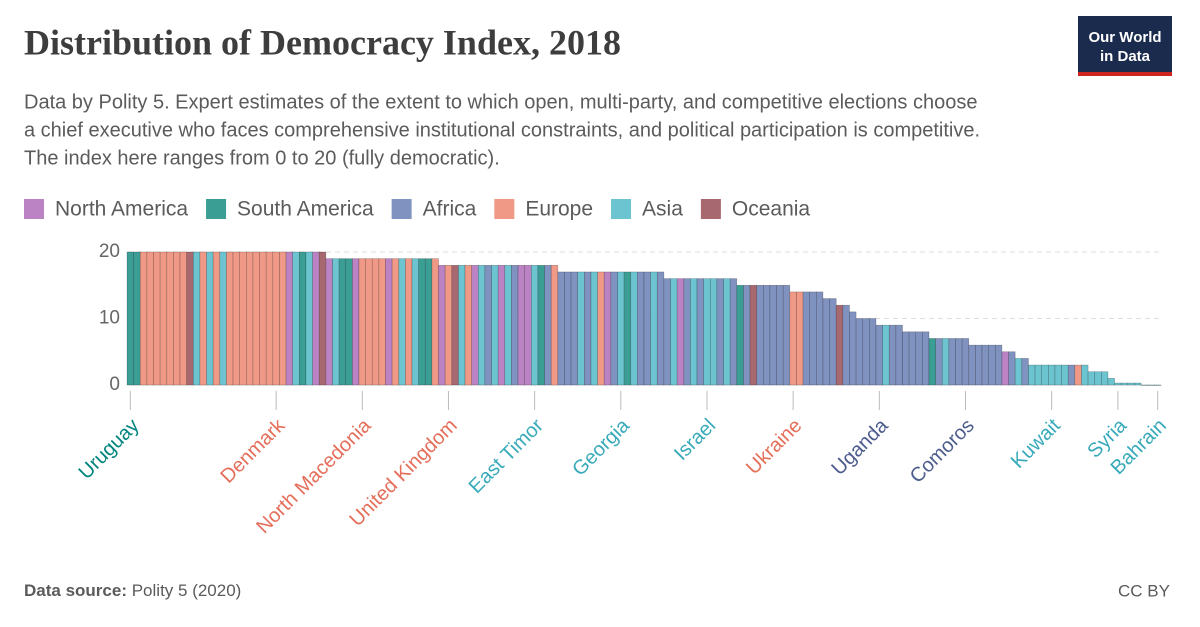  I want to click on logo-text: Our World, so click(1124, 37).